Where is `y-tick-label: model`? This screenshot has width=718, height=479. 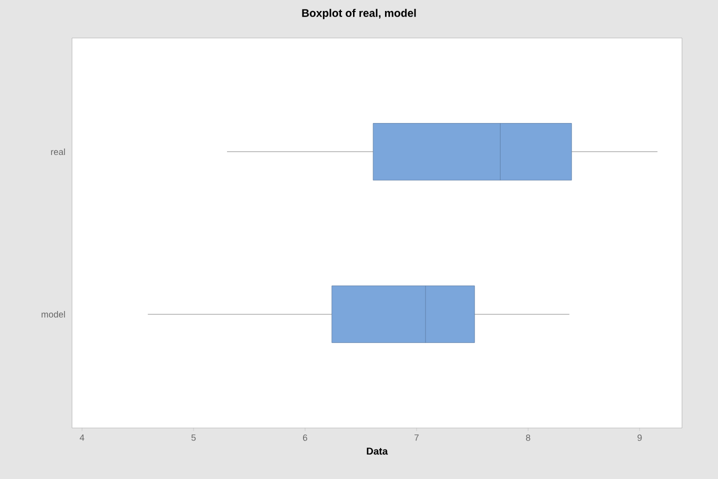
y-tick-label: model is located at coordinates (53, 314).